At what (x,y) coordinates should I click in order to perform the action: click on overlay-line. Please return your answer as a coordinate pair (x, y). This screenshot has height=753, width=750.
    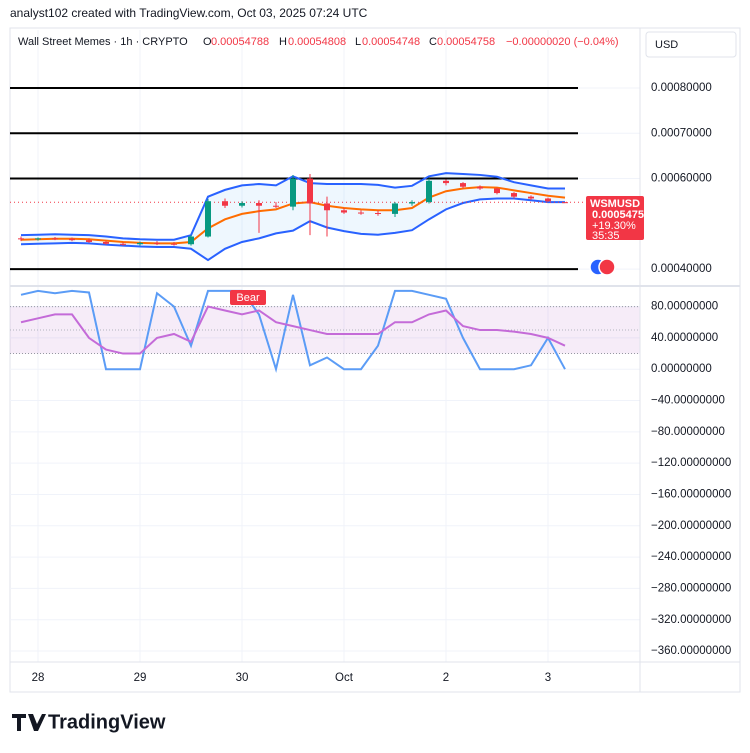
    Looking at the image, I should click on (292, 229).